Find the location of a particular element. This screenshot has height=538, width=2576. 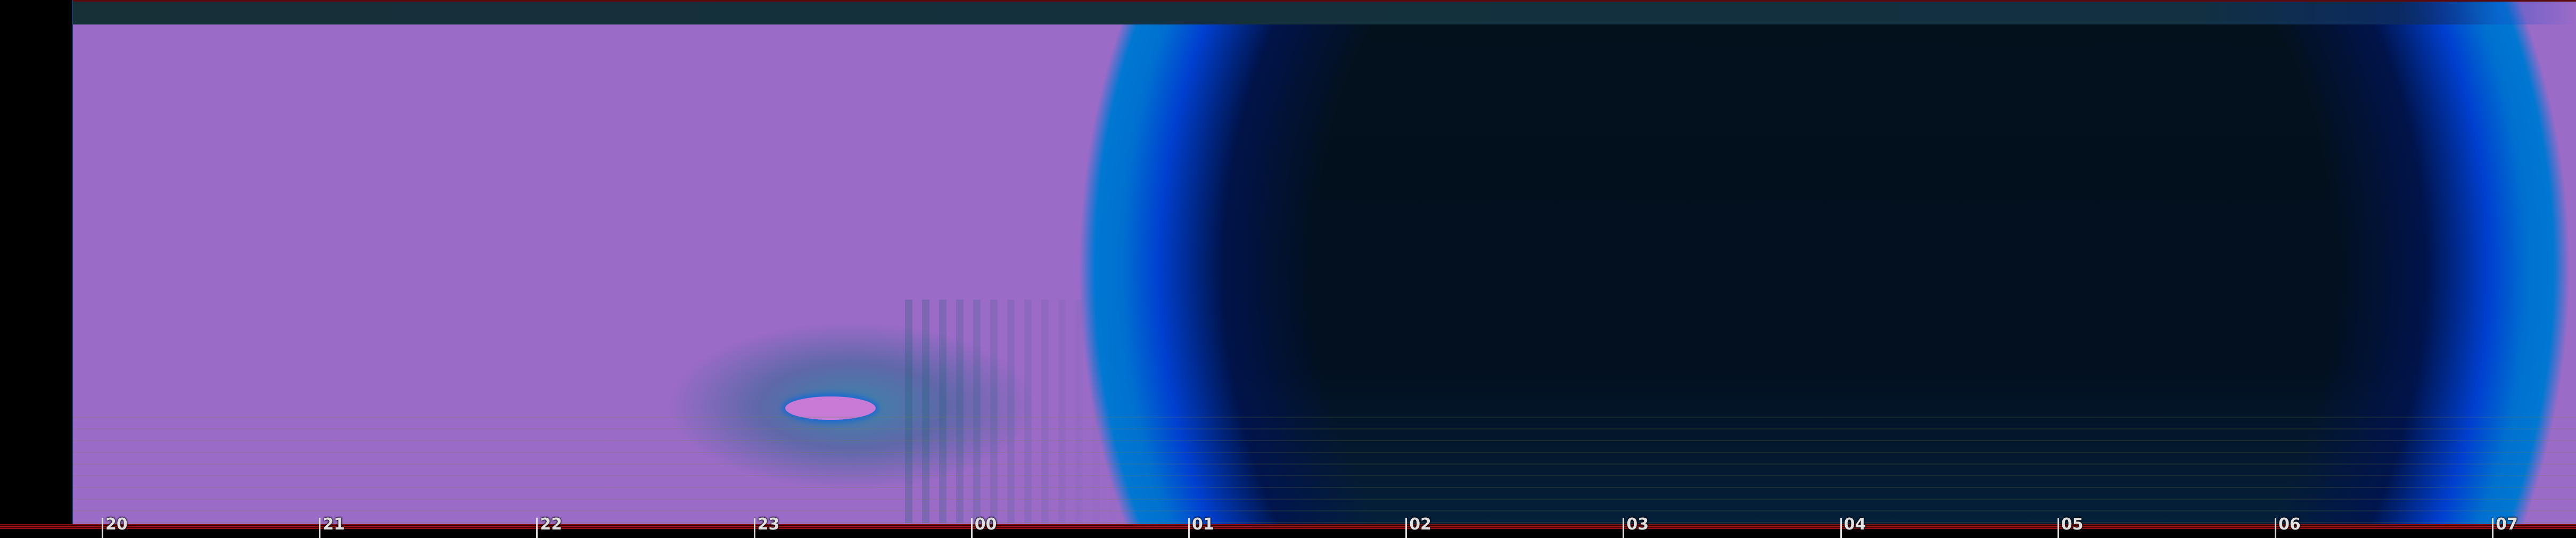

time-tick: 04 is located at coordinates (1853, 526).